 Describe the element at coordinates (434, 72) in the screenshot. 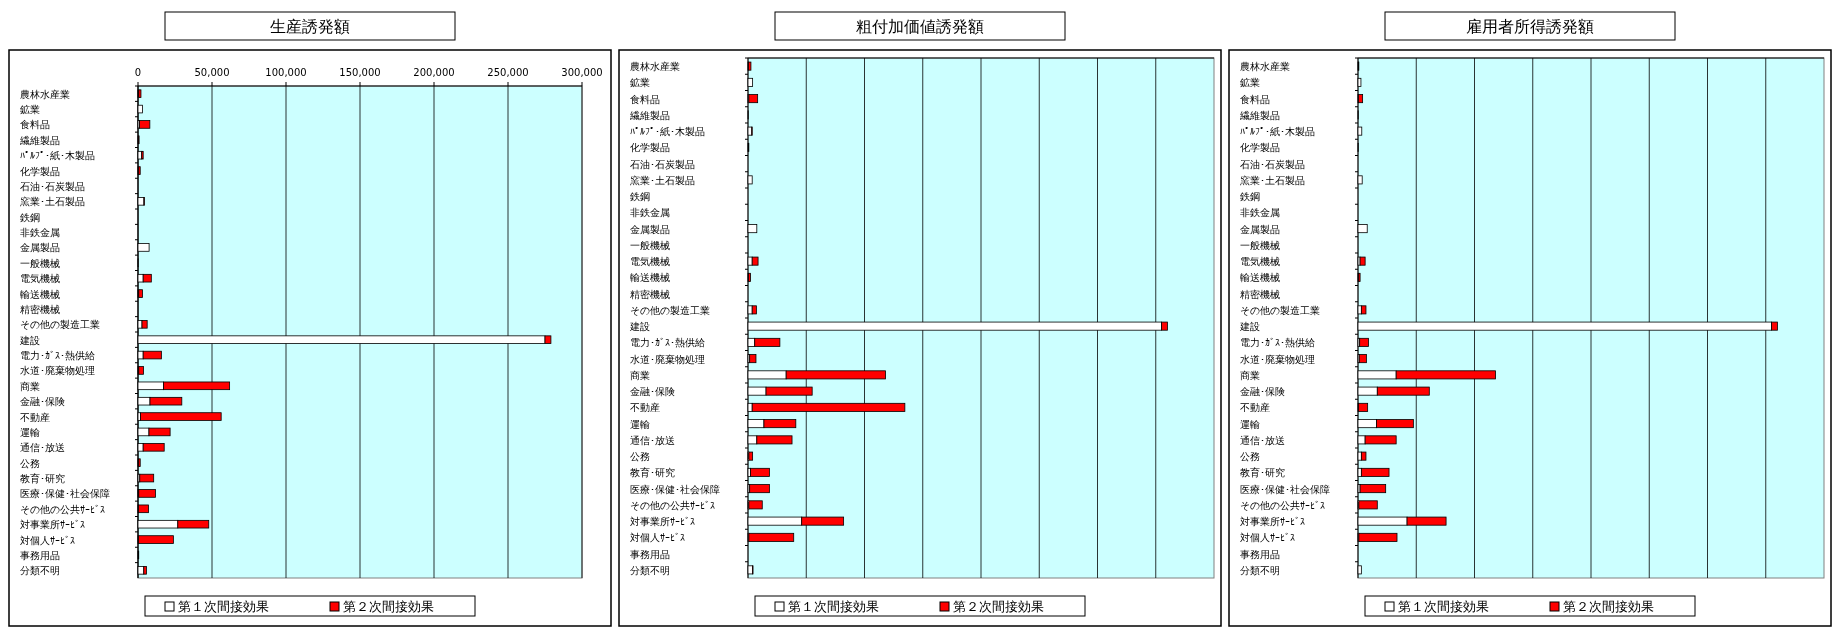

I see `x-tick-label: 200,000` at that location.